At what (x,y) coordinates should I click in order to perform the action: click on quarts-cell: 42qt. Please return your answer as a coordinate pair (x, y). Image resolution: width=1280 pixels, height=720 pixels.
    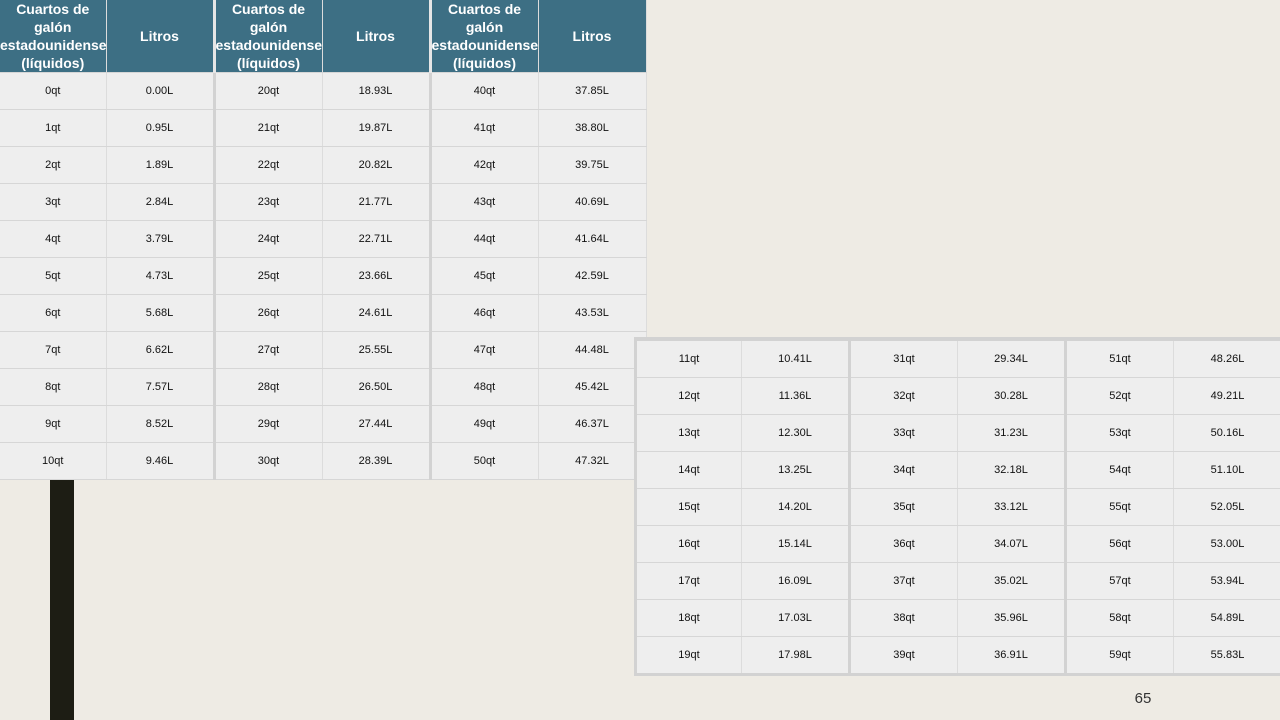
    Looking at the image, I should click on (483, 165).